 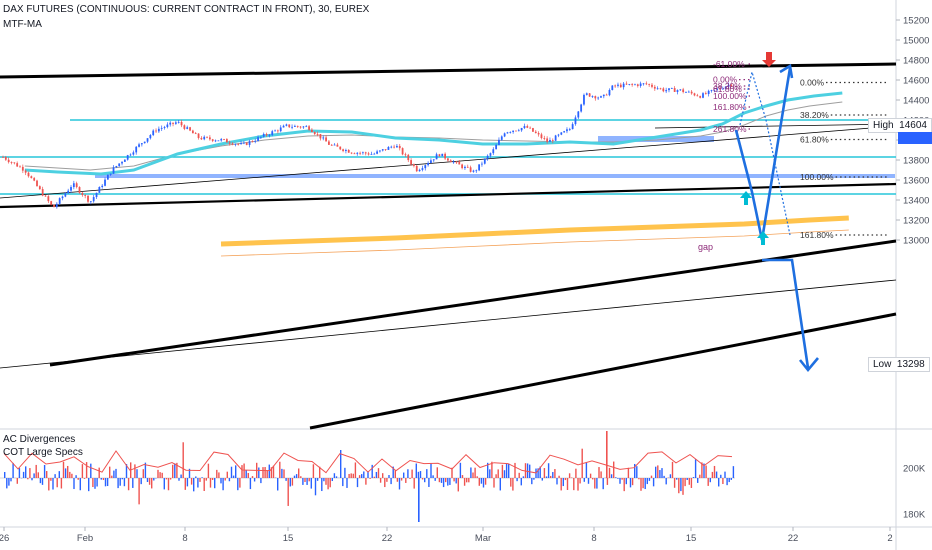 I want to click on projection-arrows, so click(x=776, y=212).